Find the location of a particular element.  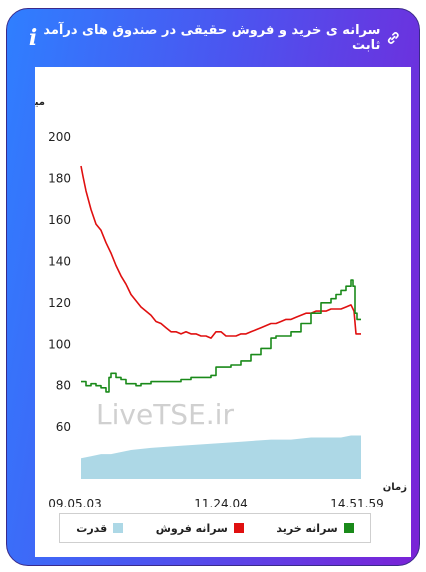

legend-swatch-sell is located at coordinates (238, 528).